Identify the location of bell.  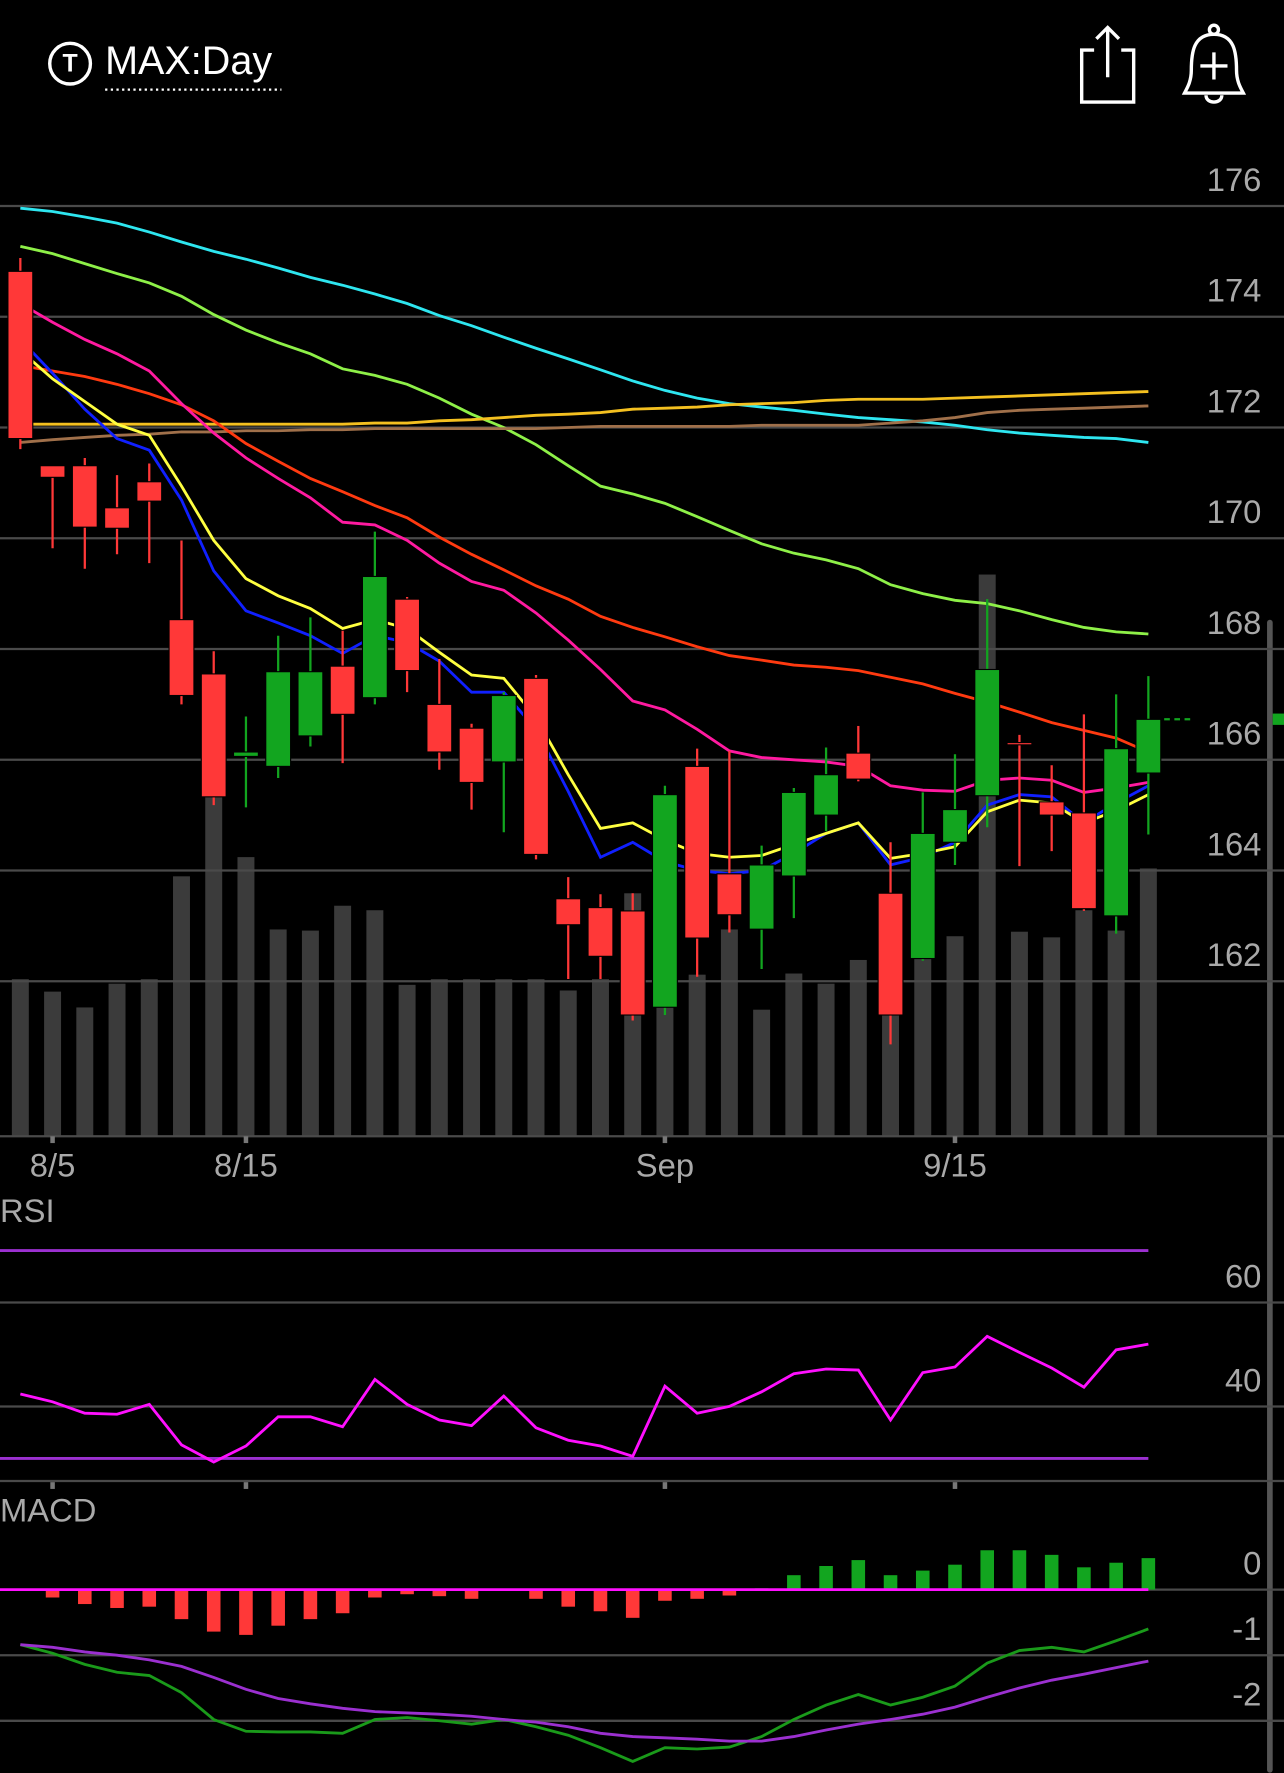
(1214, 63).